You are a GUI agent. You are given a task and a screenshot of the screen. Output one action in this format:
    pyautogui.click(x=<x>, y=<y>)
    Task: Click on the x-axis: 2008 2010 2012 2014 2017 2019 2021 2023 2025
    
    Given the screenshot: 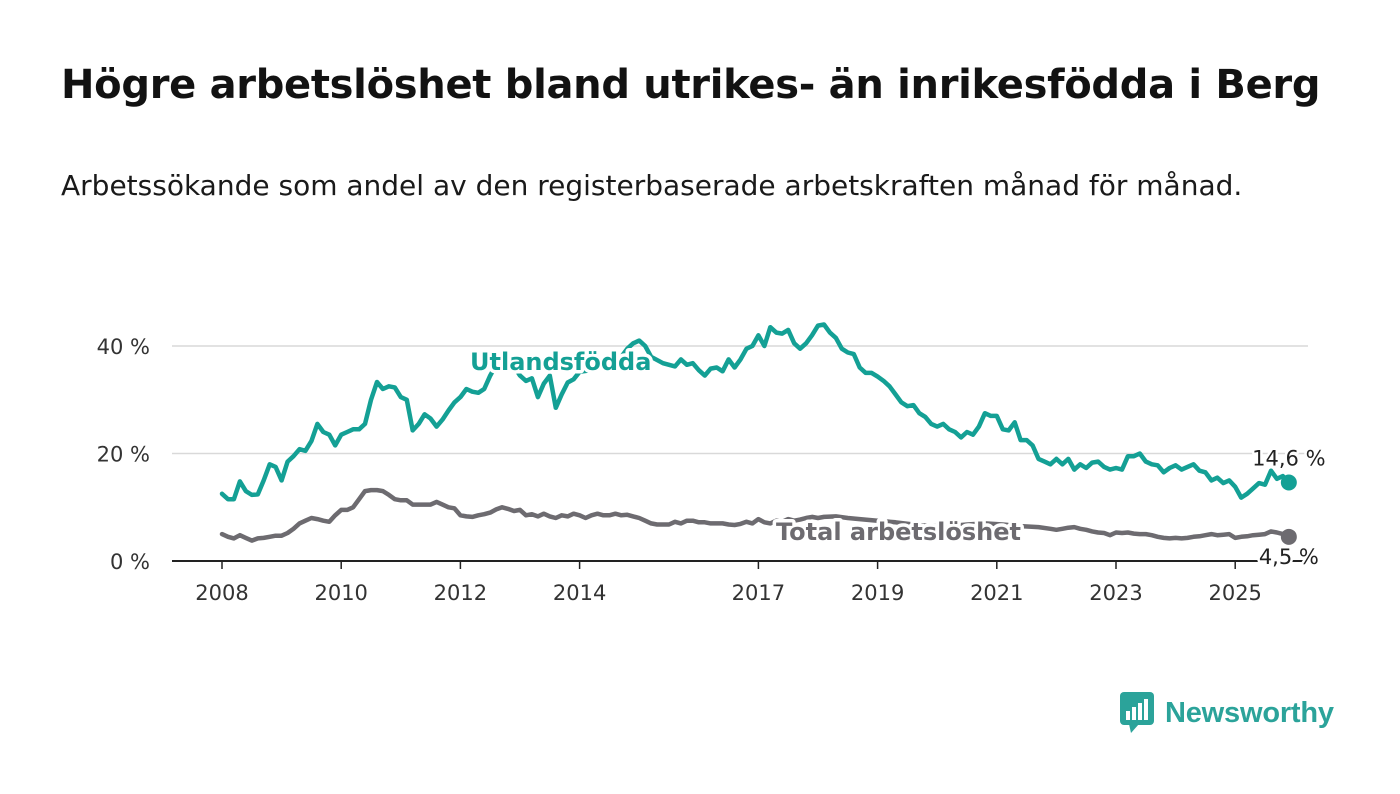 What is the action you would take?
    pyautogui.click(x=740, y=582)
    